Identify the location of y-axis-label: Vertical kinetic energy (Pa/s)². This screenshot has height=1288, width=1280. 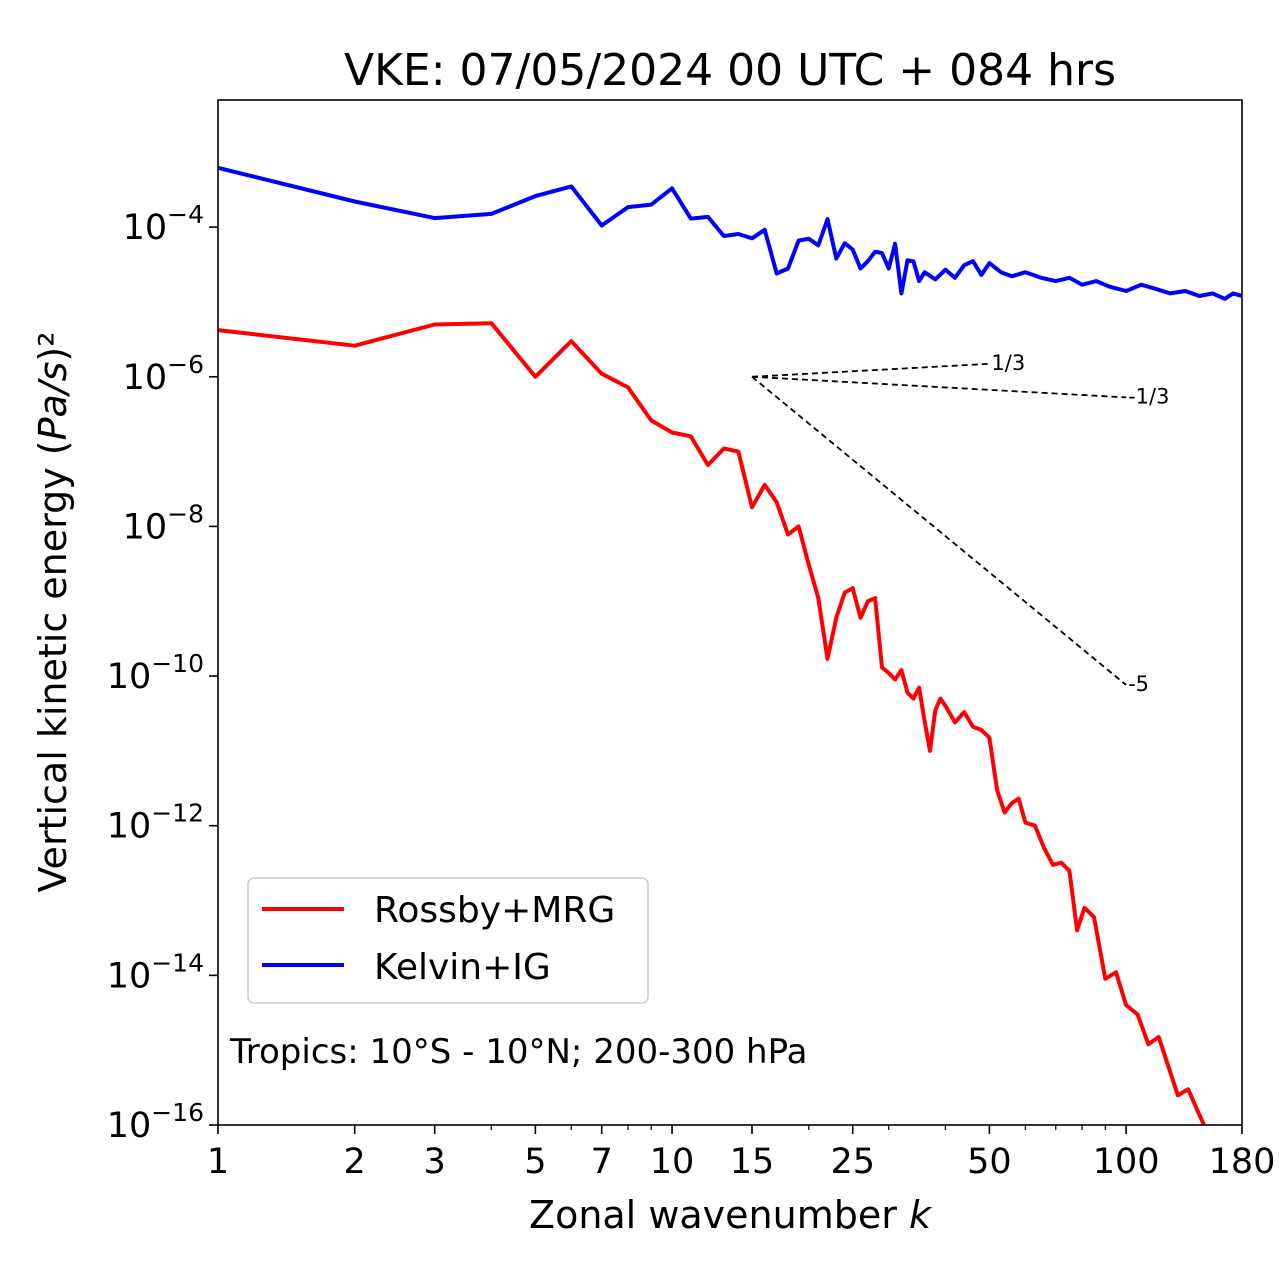
(53, 612).